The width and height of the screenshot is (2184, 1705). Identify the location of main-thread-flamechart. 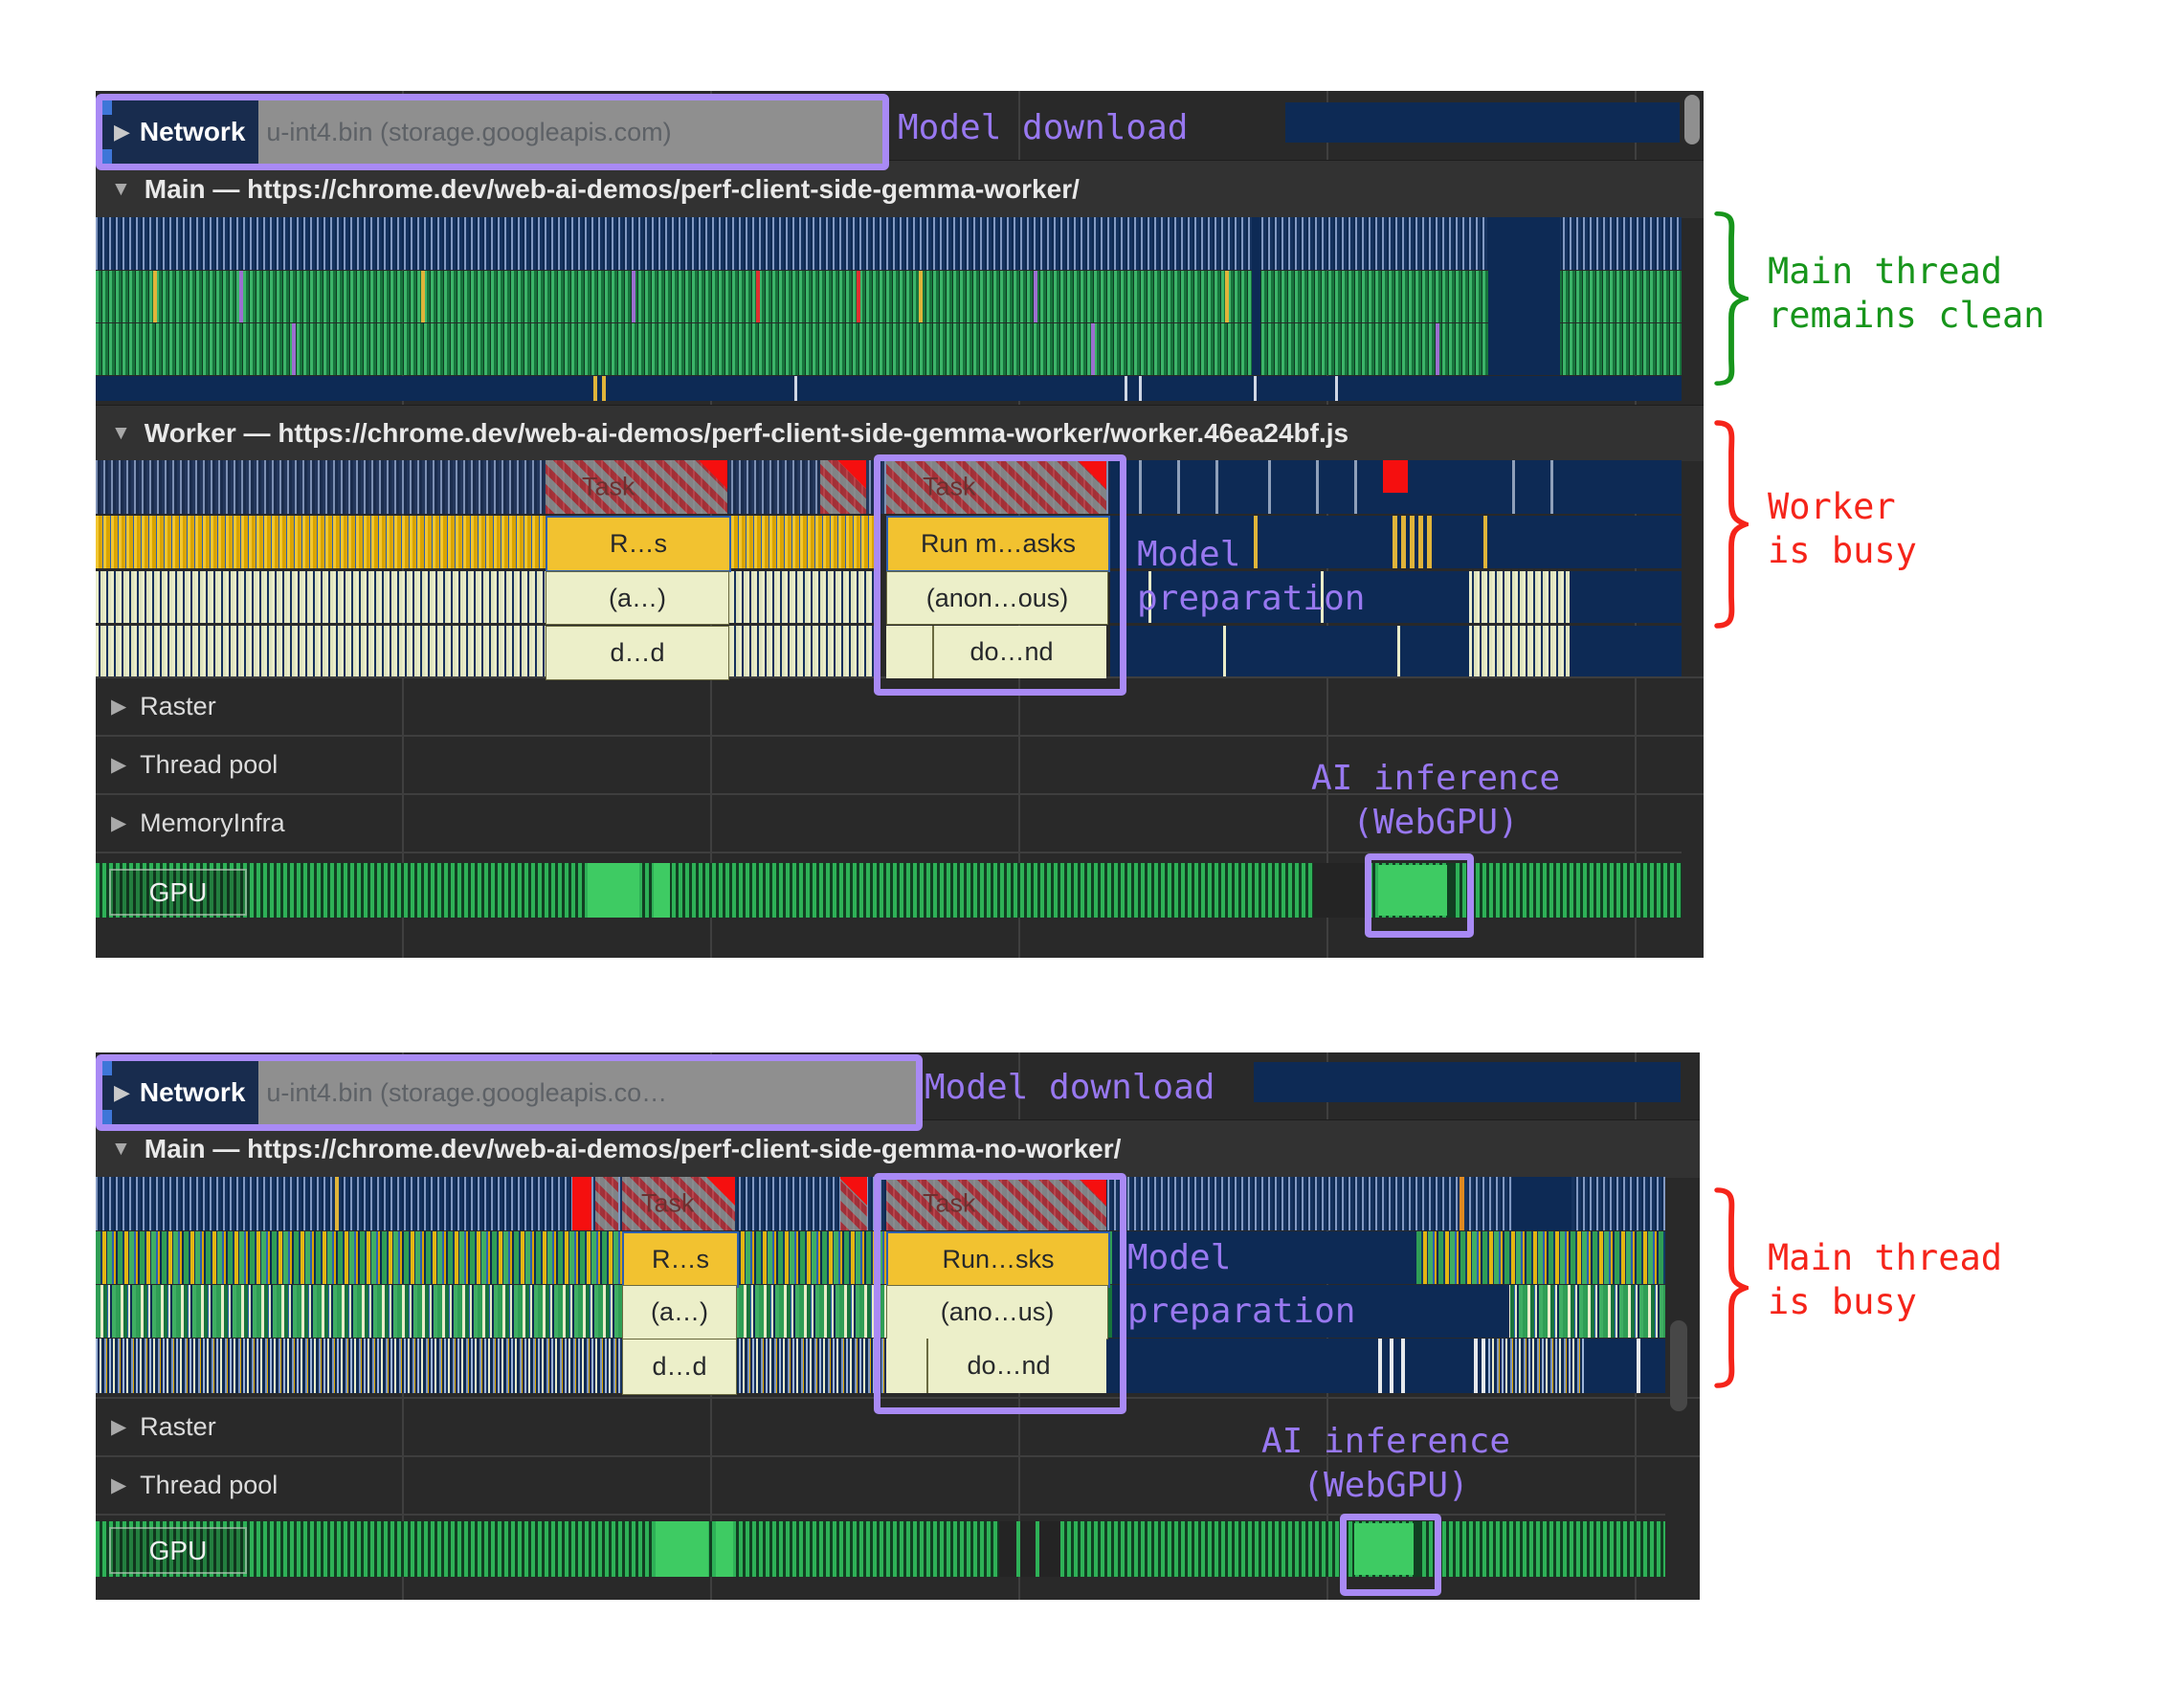
(889, 309).